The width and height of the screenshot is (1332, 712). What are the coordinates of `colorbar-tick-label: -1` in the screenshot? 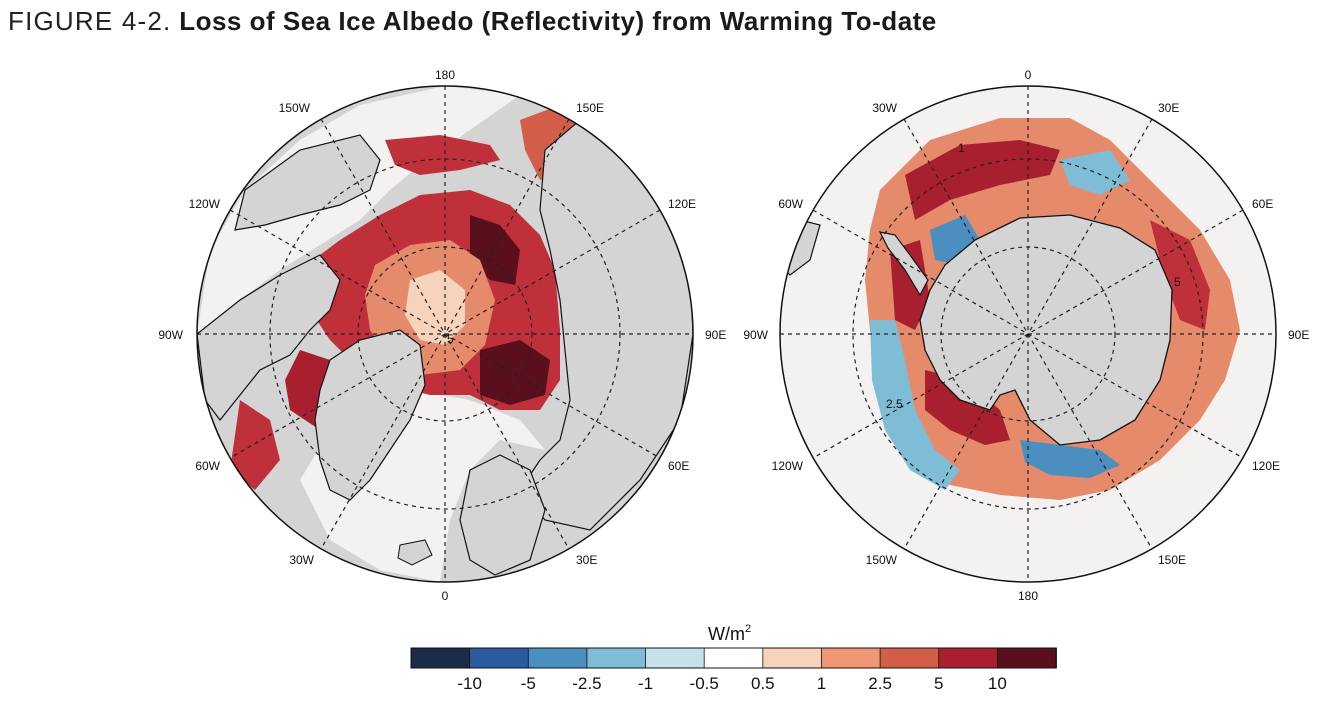 It's located at (645, 683).